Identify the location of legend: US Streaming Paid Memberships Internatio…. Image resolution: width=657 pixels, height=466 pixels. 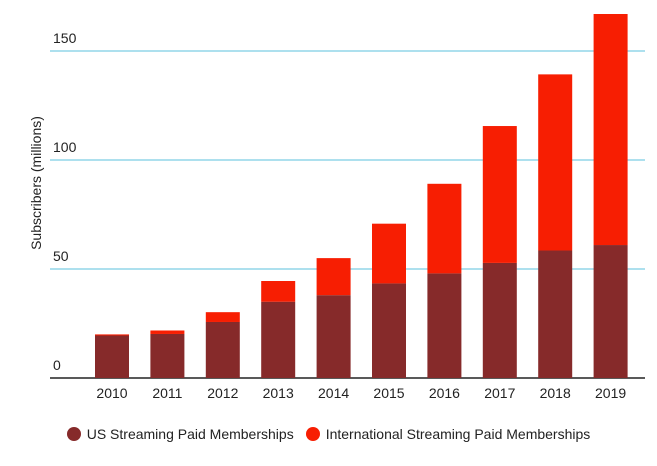
(328, 434).